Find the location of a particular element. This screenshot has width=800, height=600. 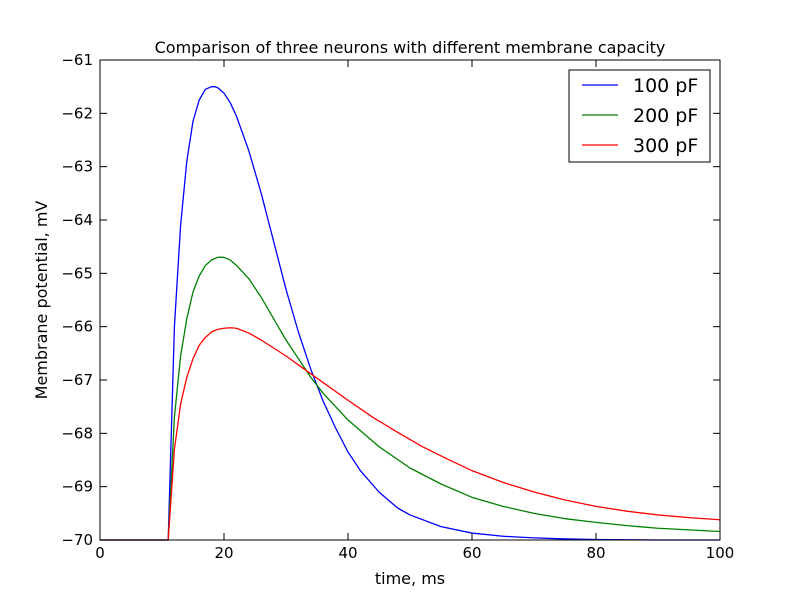

y-axis-label: Membrane potential, mV is located at coordinates (41, 300).